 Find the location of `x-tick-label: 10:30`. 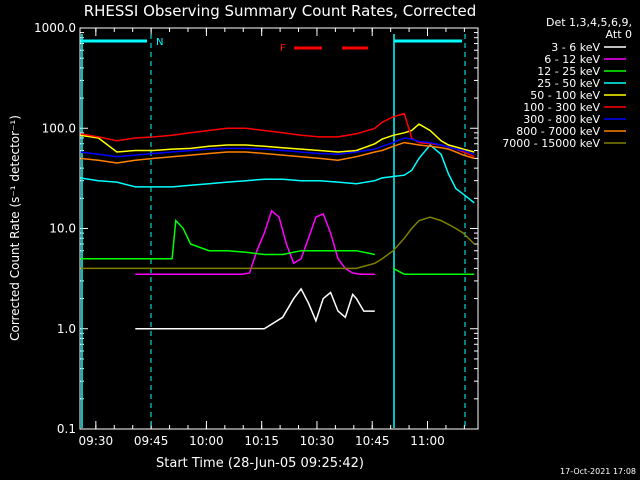

x-tick-label: 10:30 is located at coordinates (317, 441).